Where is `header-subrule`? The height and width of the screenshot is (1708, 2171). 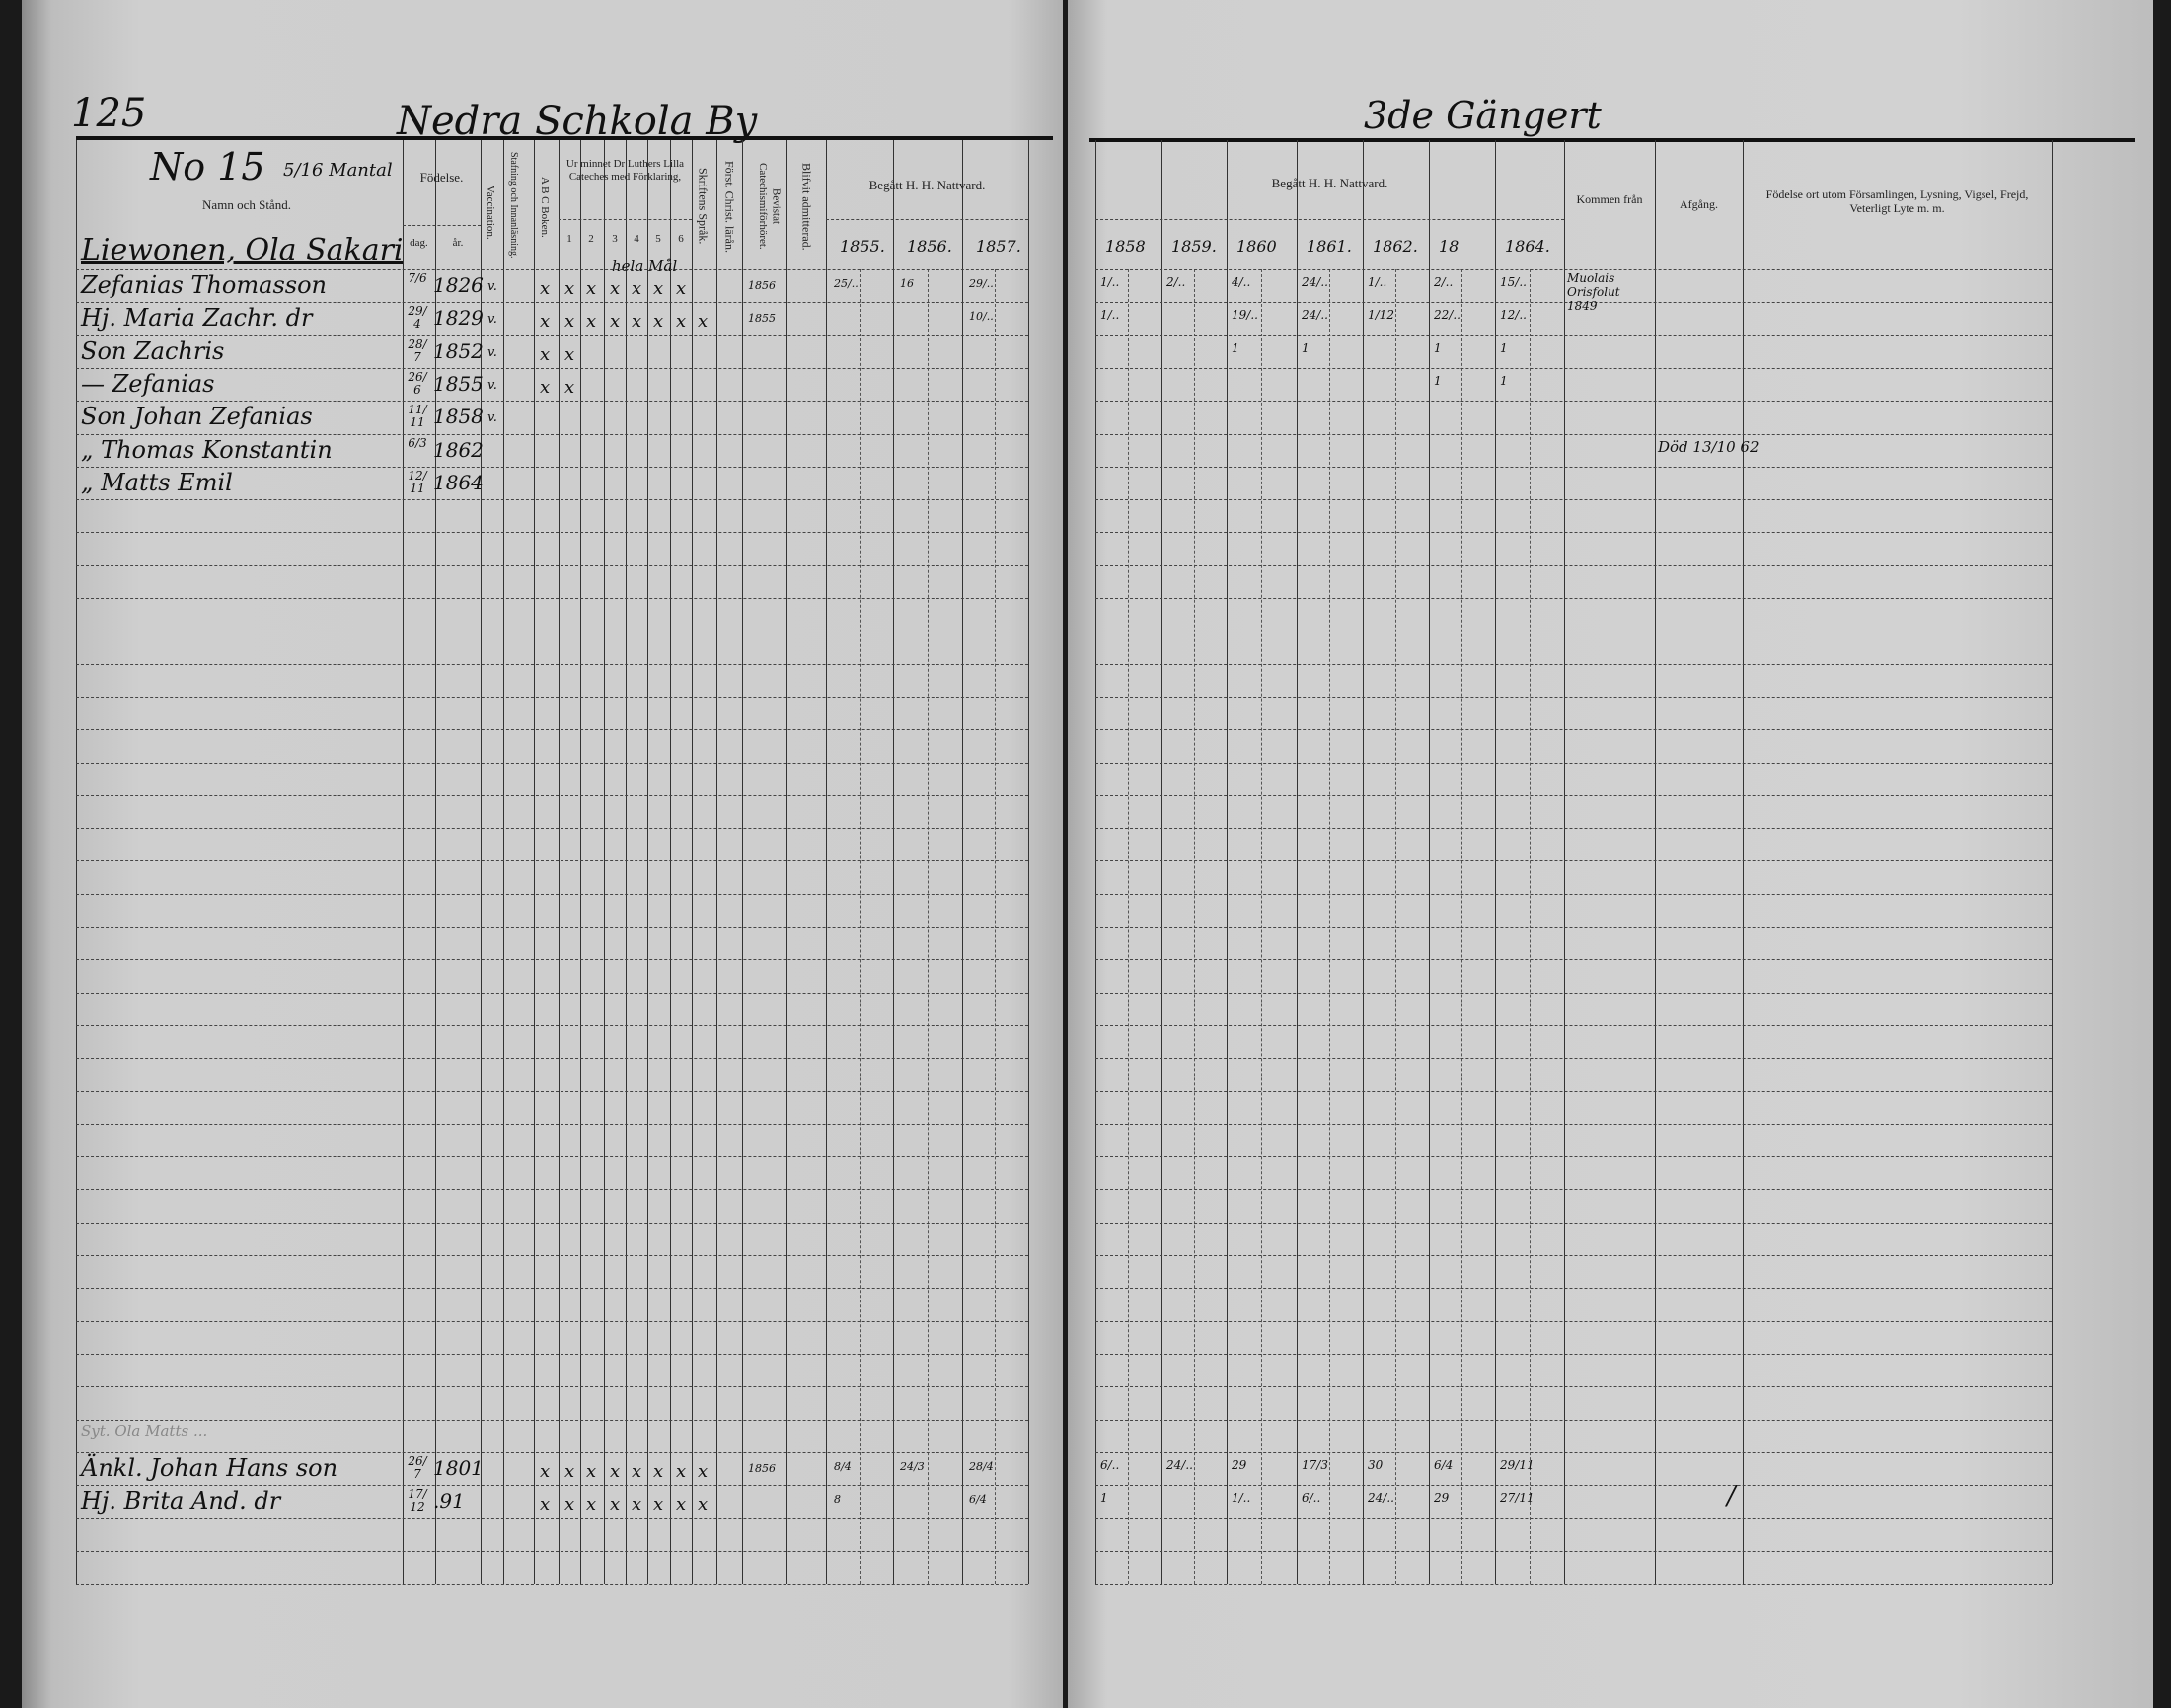 header-subrule is located at coordinates (1329, 219).